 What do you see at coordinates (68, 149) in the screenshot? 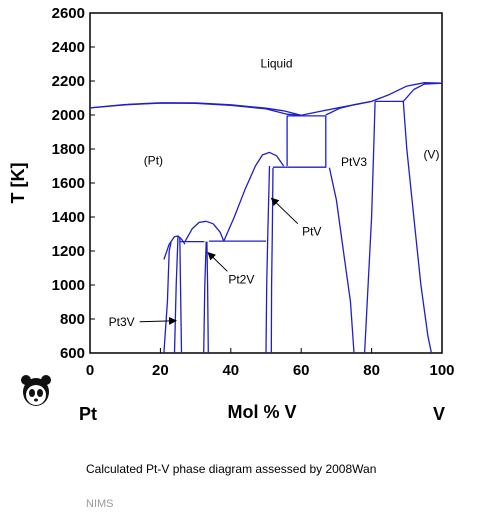
I see `y-tick-label: 1800` at bounding box center [68, 149].